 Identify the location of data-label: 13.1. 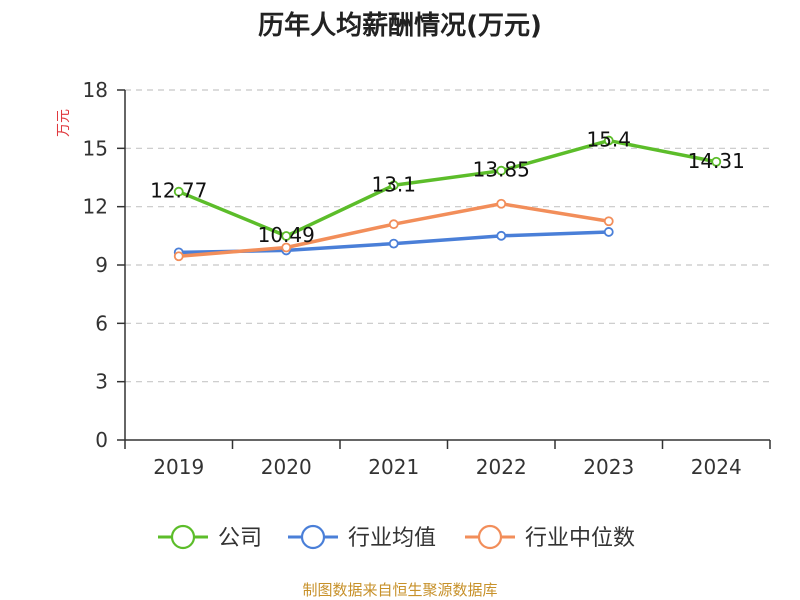
(393, 184).